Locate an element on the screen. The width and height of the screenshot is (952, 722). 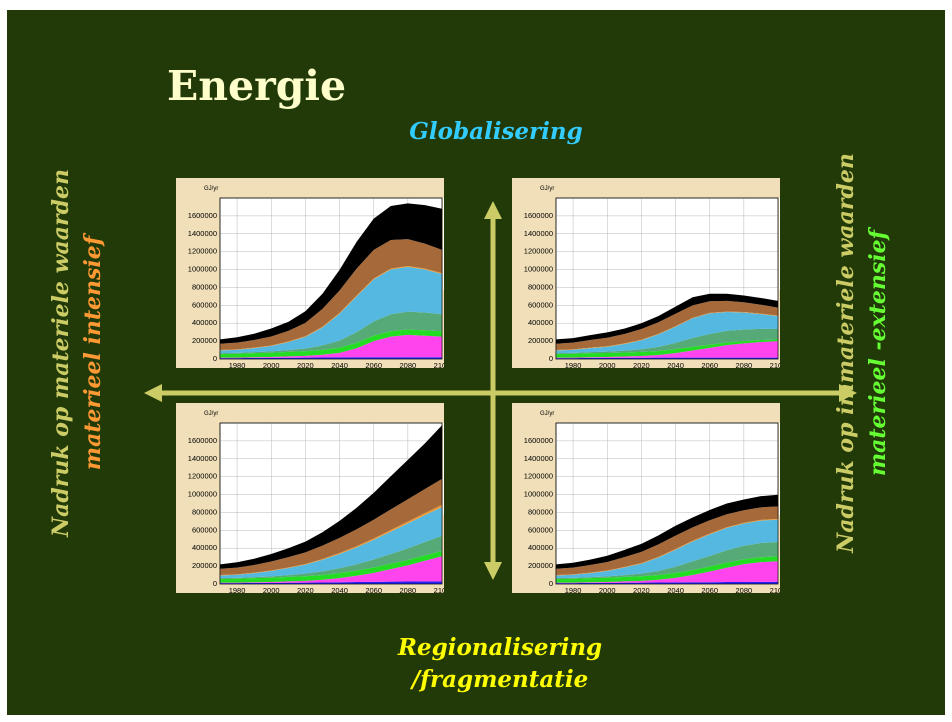
right-label-line-2: materieel -extensief is located at coordinates (878, 353).